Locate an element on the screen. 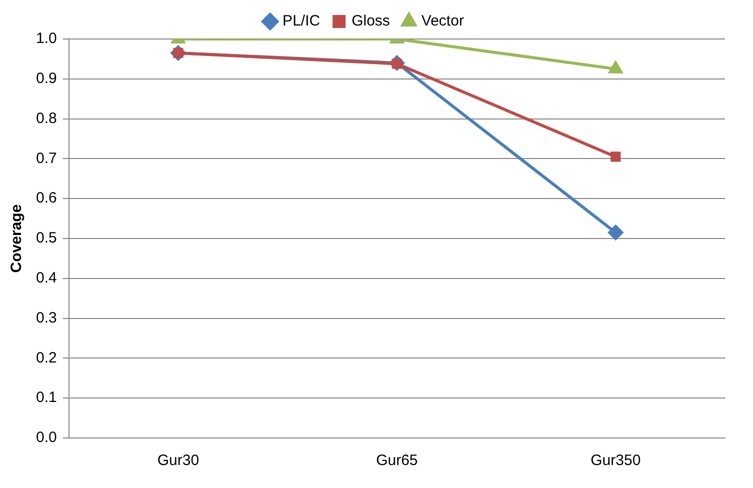  legend-label: PL/IC is located at coordinates (301, 21).